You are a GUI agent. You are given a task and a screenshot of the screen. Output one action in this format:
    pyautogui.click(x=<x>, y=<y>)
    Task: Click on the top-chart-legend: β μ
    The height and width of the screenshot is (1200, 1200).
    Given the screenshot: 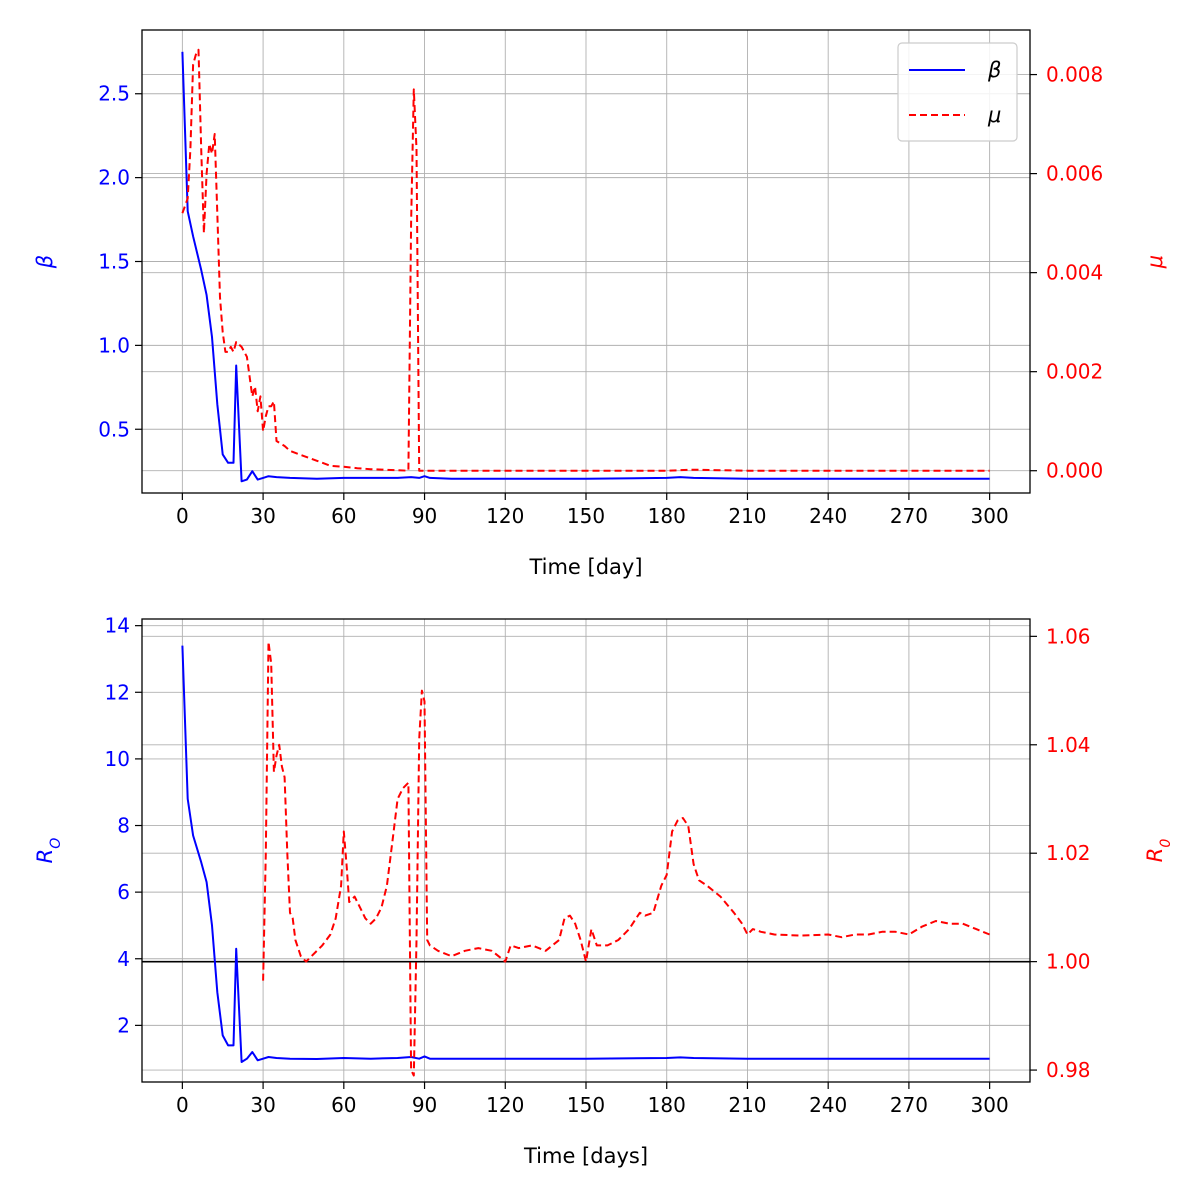 What is the action you would take?
    pyautogui.click(x=957, y=92)
    